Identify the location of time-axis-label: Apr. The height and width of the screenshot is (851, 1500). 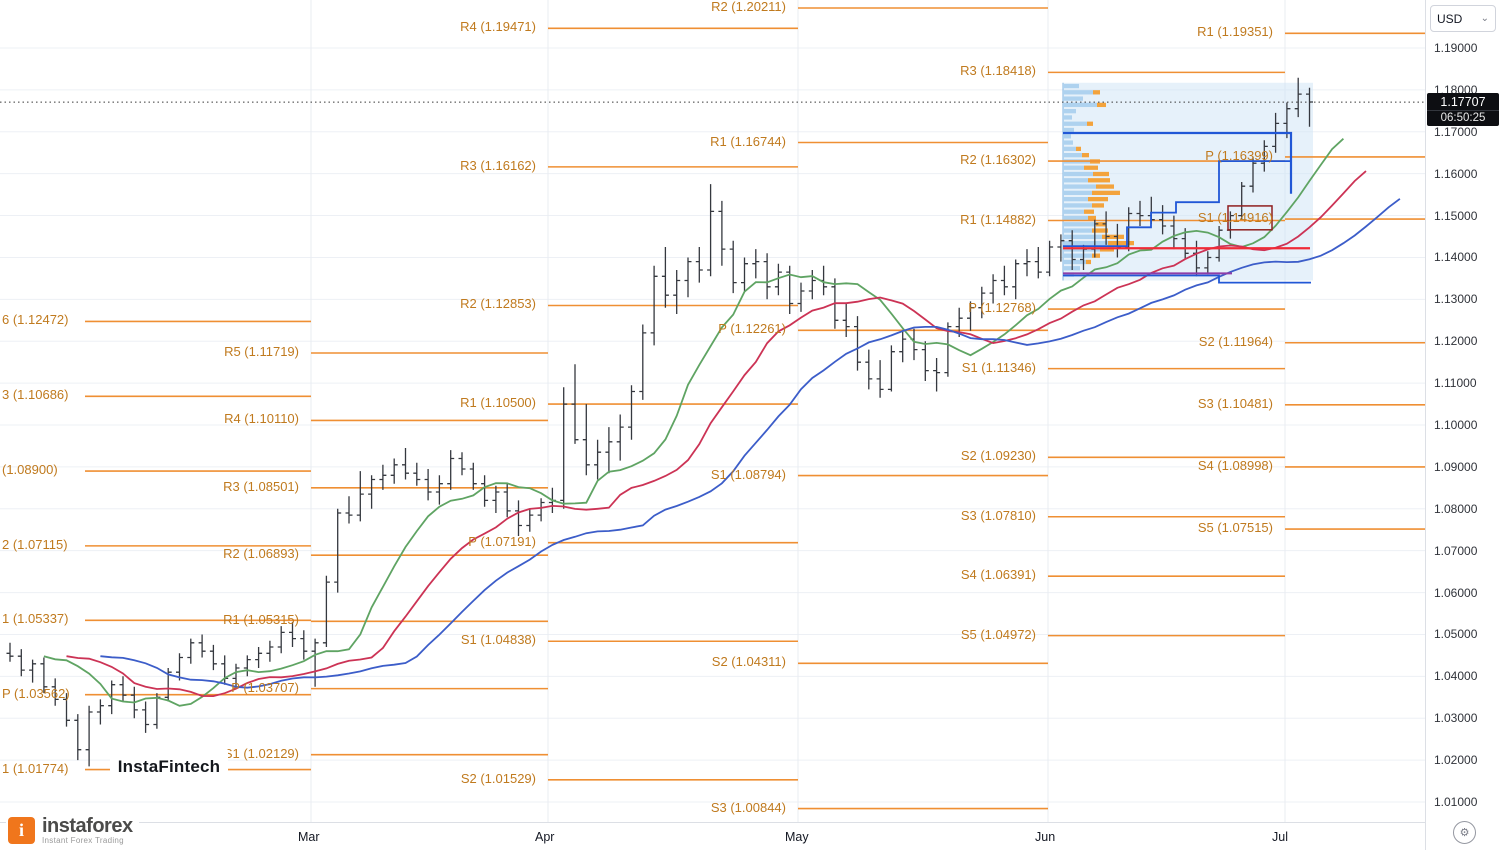
(545, 837).